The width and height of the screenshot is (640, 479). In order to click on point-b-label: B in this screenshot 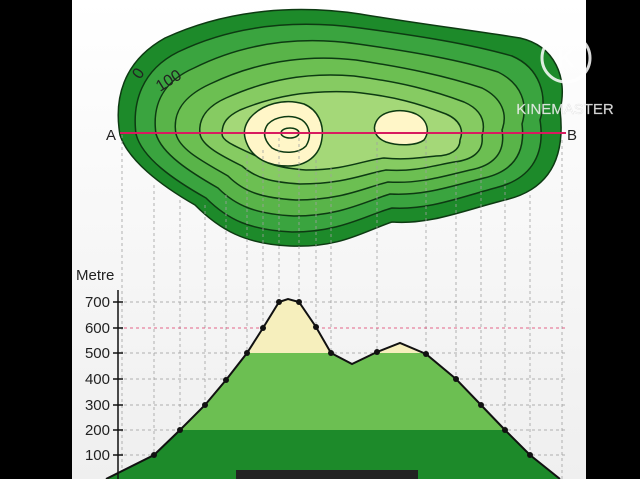, I will do `click(572, 135)`.